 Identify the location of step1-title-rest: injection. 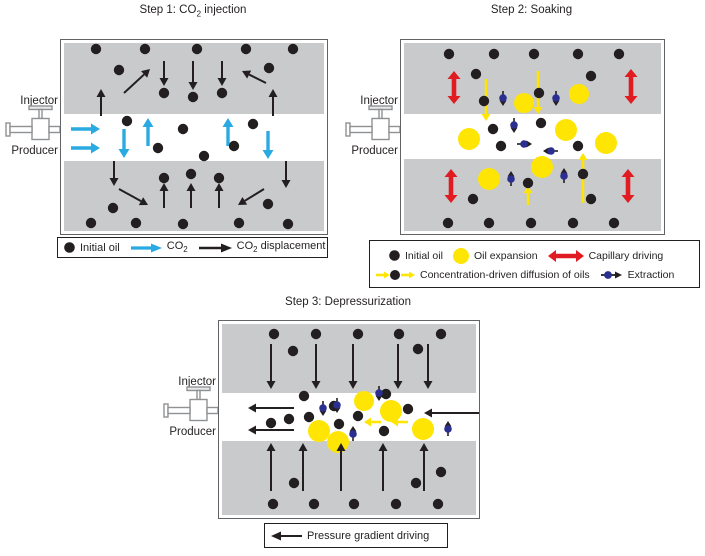
(224, 10).